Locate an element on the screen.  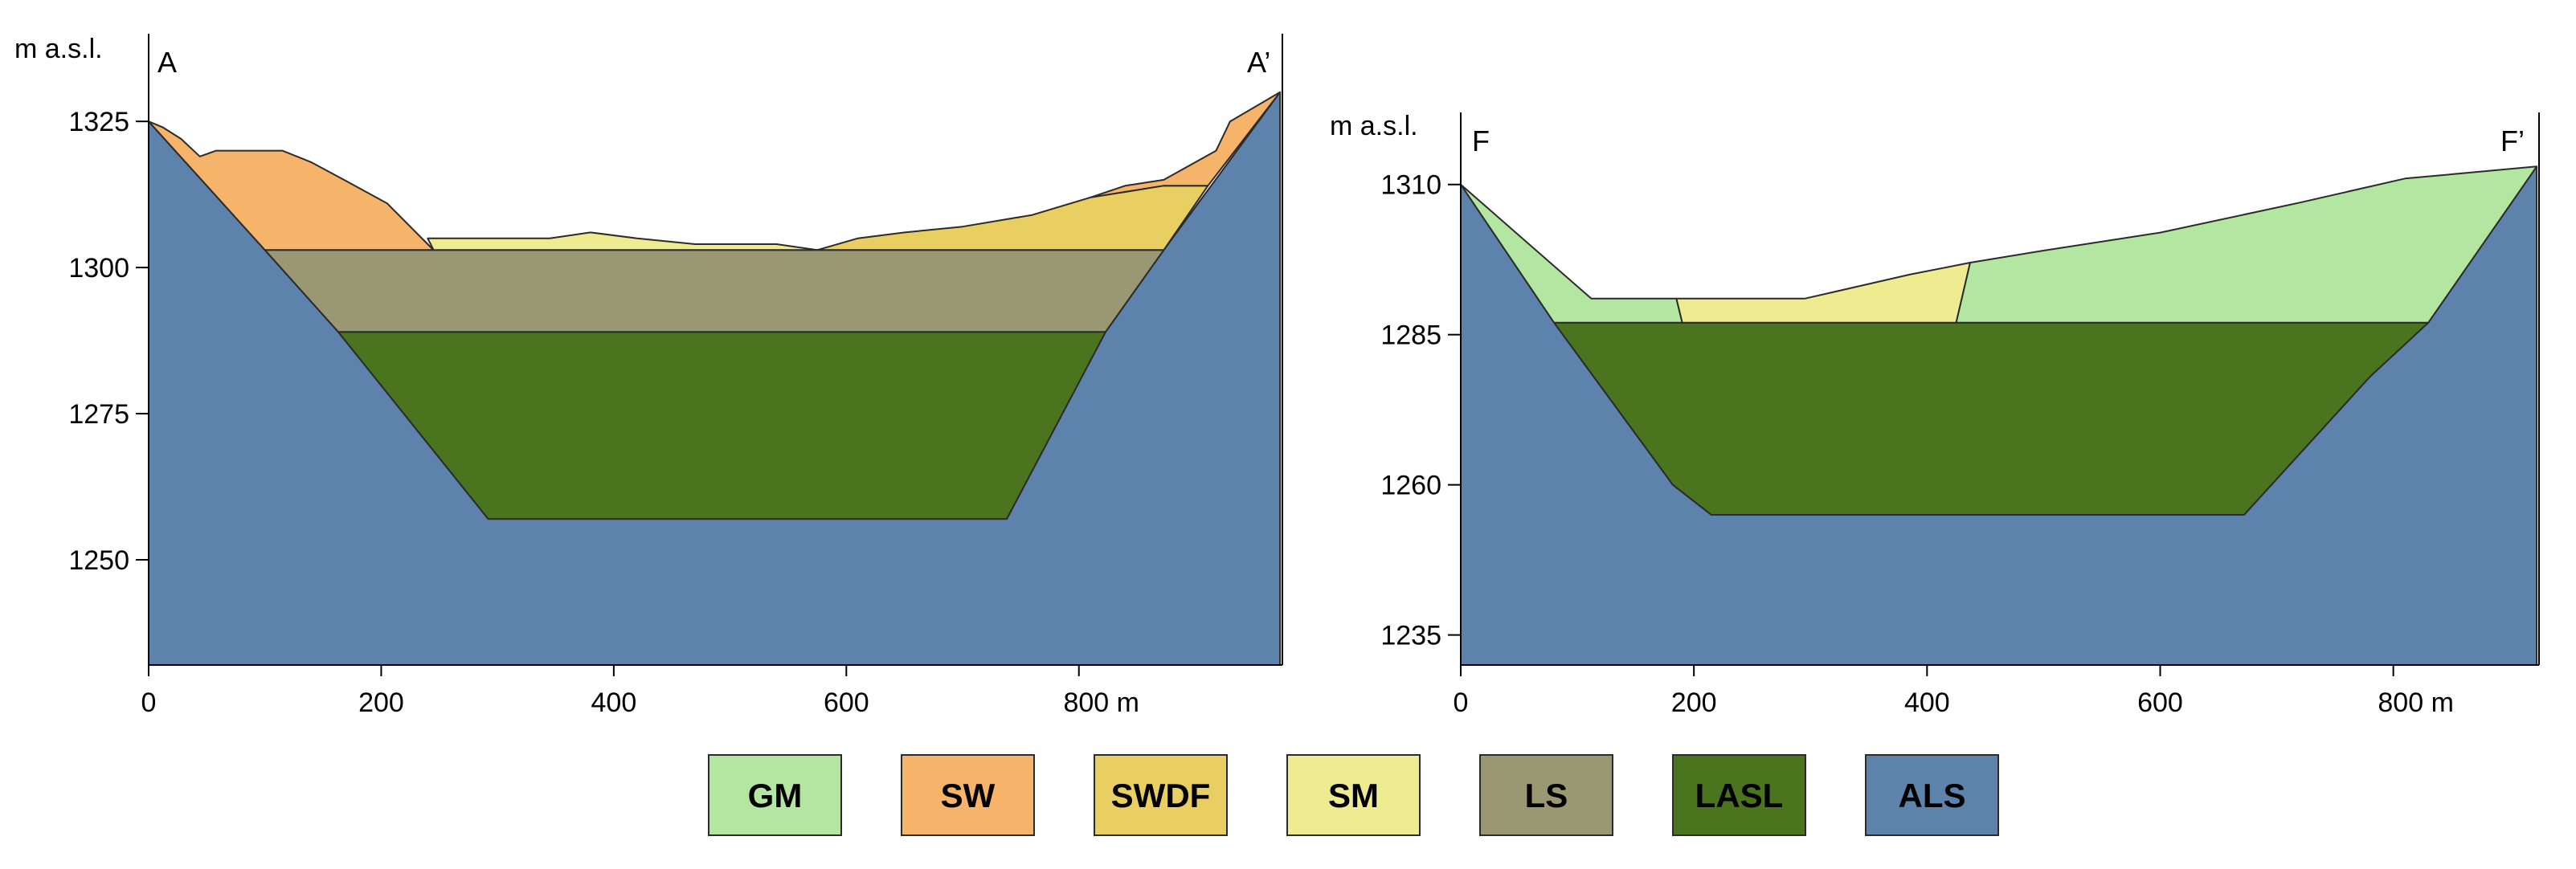
cross-section-f-x-tick-label: 600 is located at coordinates (2160, 702).